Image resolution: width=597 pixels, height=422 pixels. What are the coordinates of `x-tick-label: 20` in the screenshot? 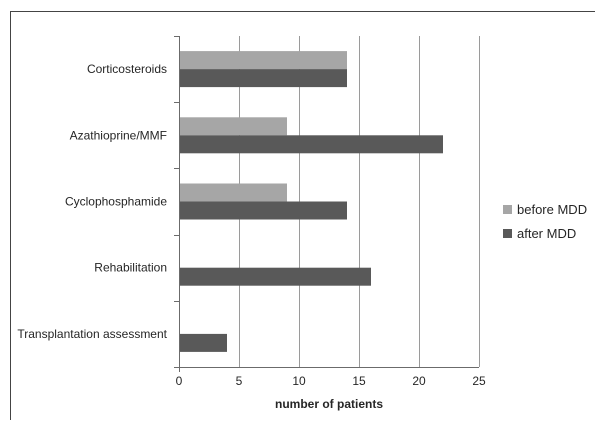 It's located at (419, 381).